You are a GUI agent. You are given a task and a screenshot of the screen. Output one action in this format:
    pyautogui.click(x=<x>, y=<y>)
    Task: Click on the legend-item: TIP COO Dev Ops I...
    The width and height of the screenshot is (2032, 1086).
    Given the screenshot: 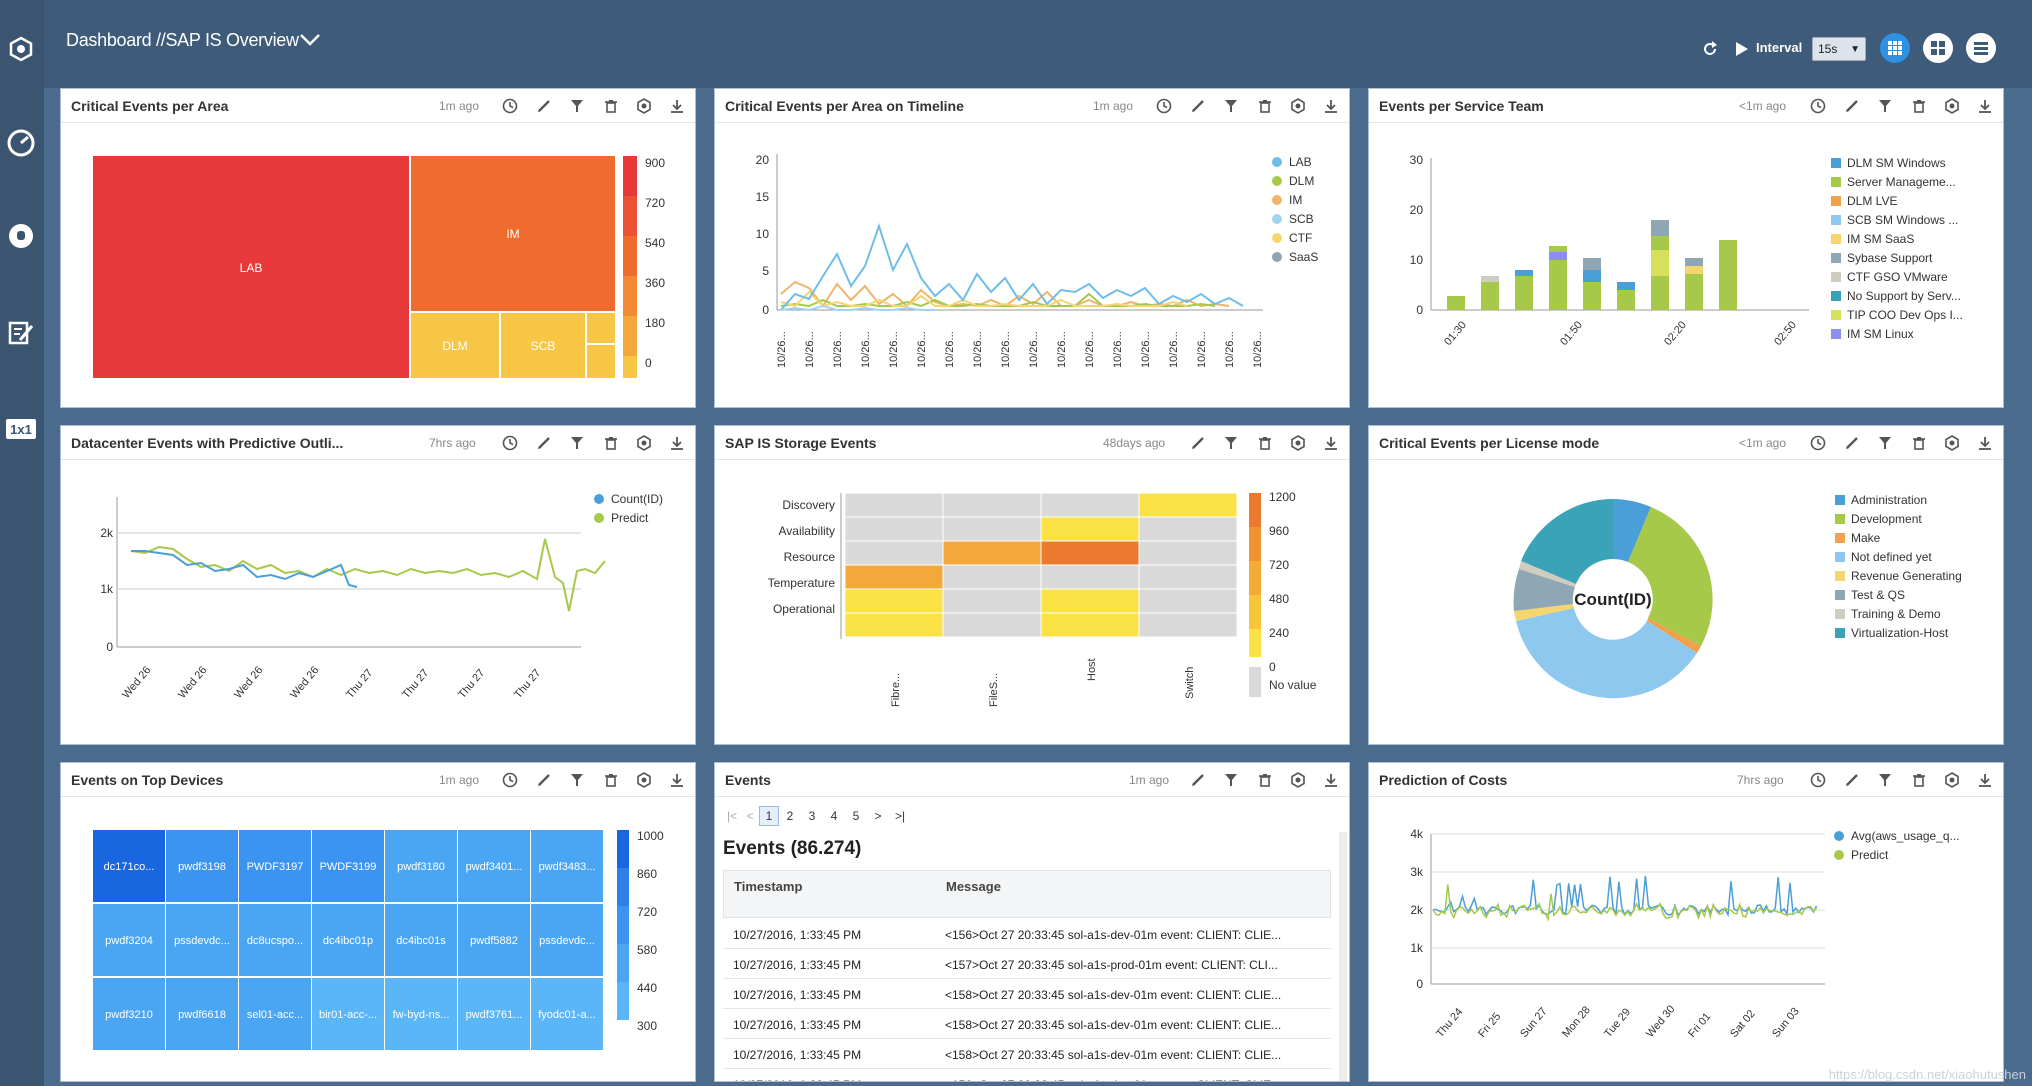 What is the action you would take?
    pyautogui.click(x=1905, y=315)
    